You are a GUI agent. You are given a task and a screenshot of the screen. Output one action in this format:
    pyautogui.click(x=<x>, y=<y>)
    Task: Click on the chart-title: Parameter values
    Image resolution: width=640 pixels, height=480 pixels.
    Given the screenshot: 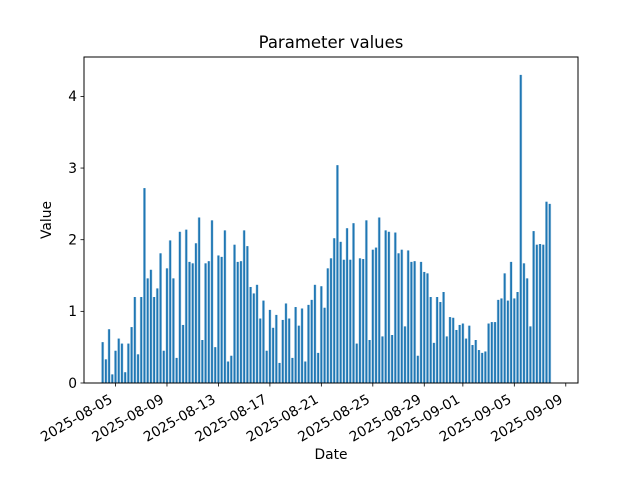 What is the action you would take?
    pyautogui.click(x=331, y=42)
    